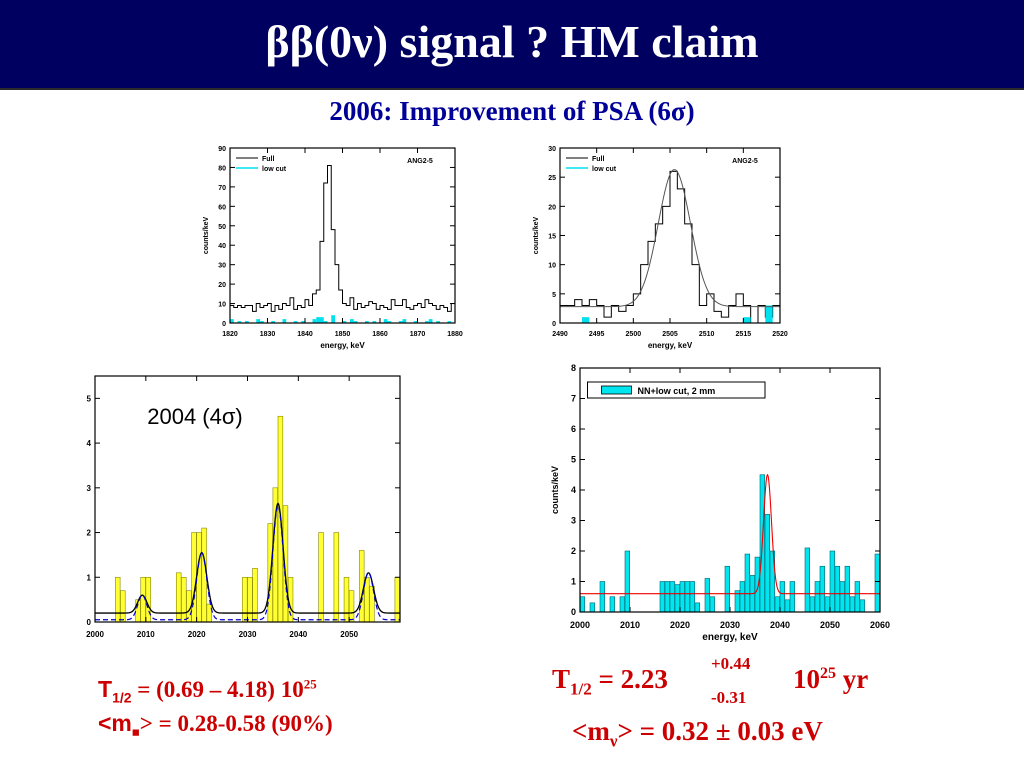  Describe the element at coordinates (89, 577) in the screenshot. I see `y-tick-label: 1` at that location.